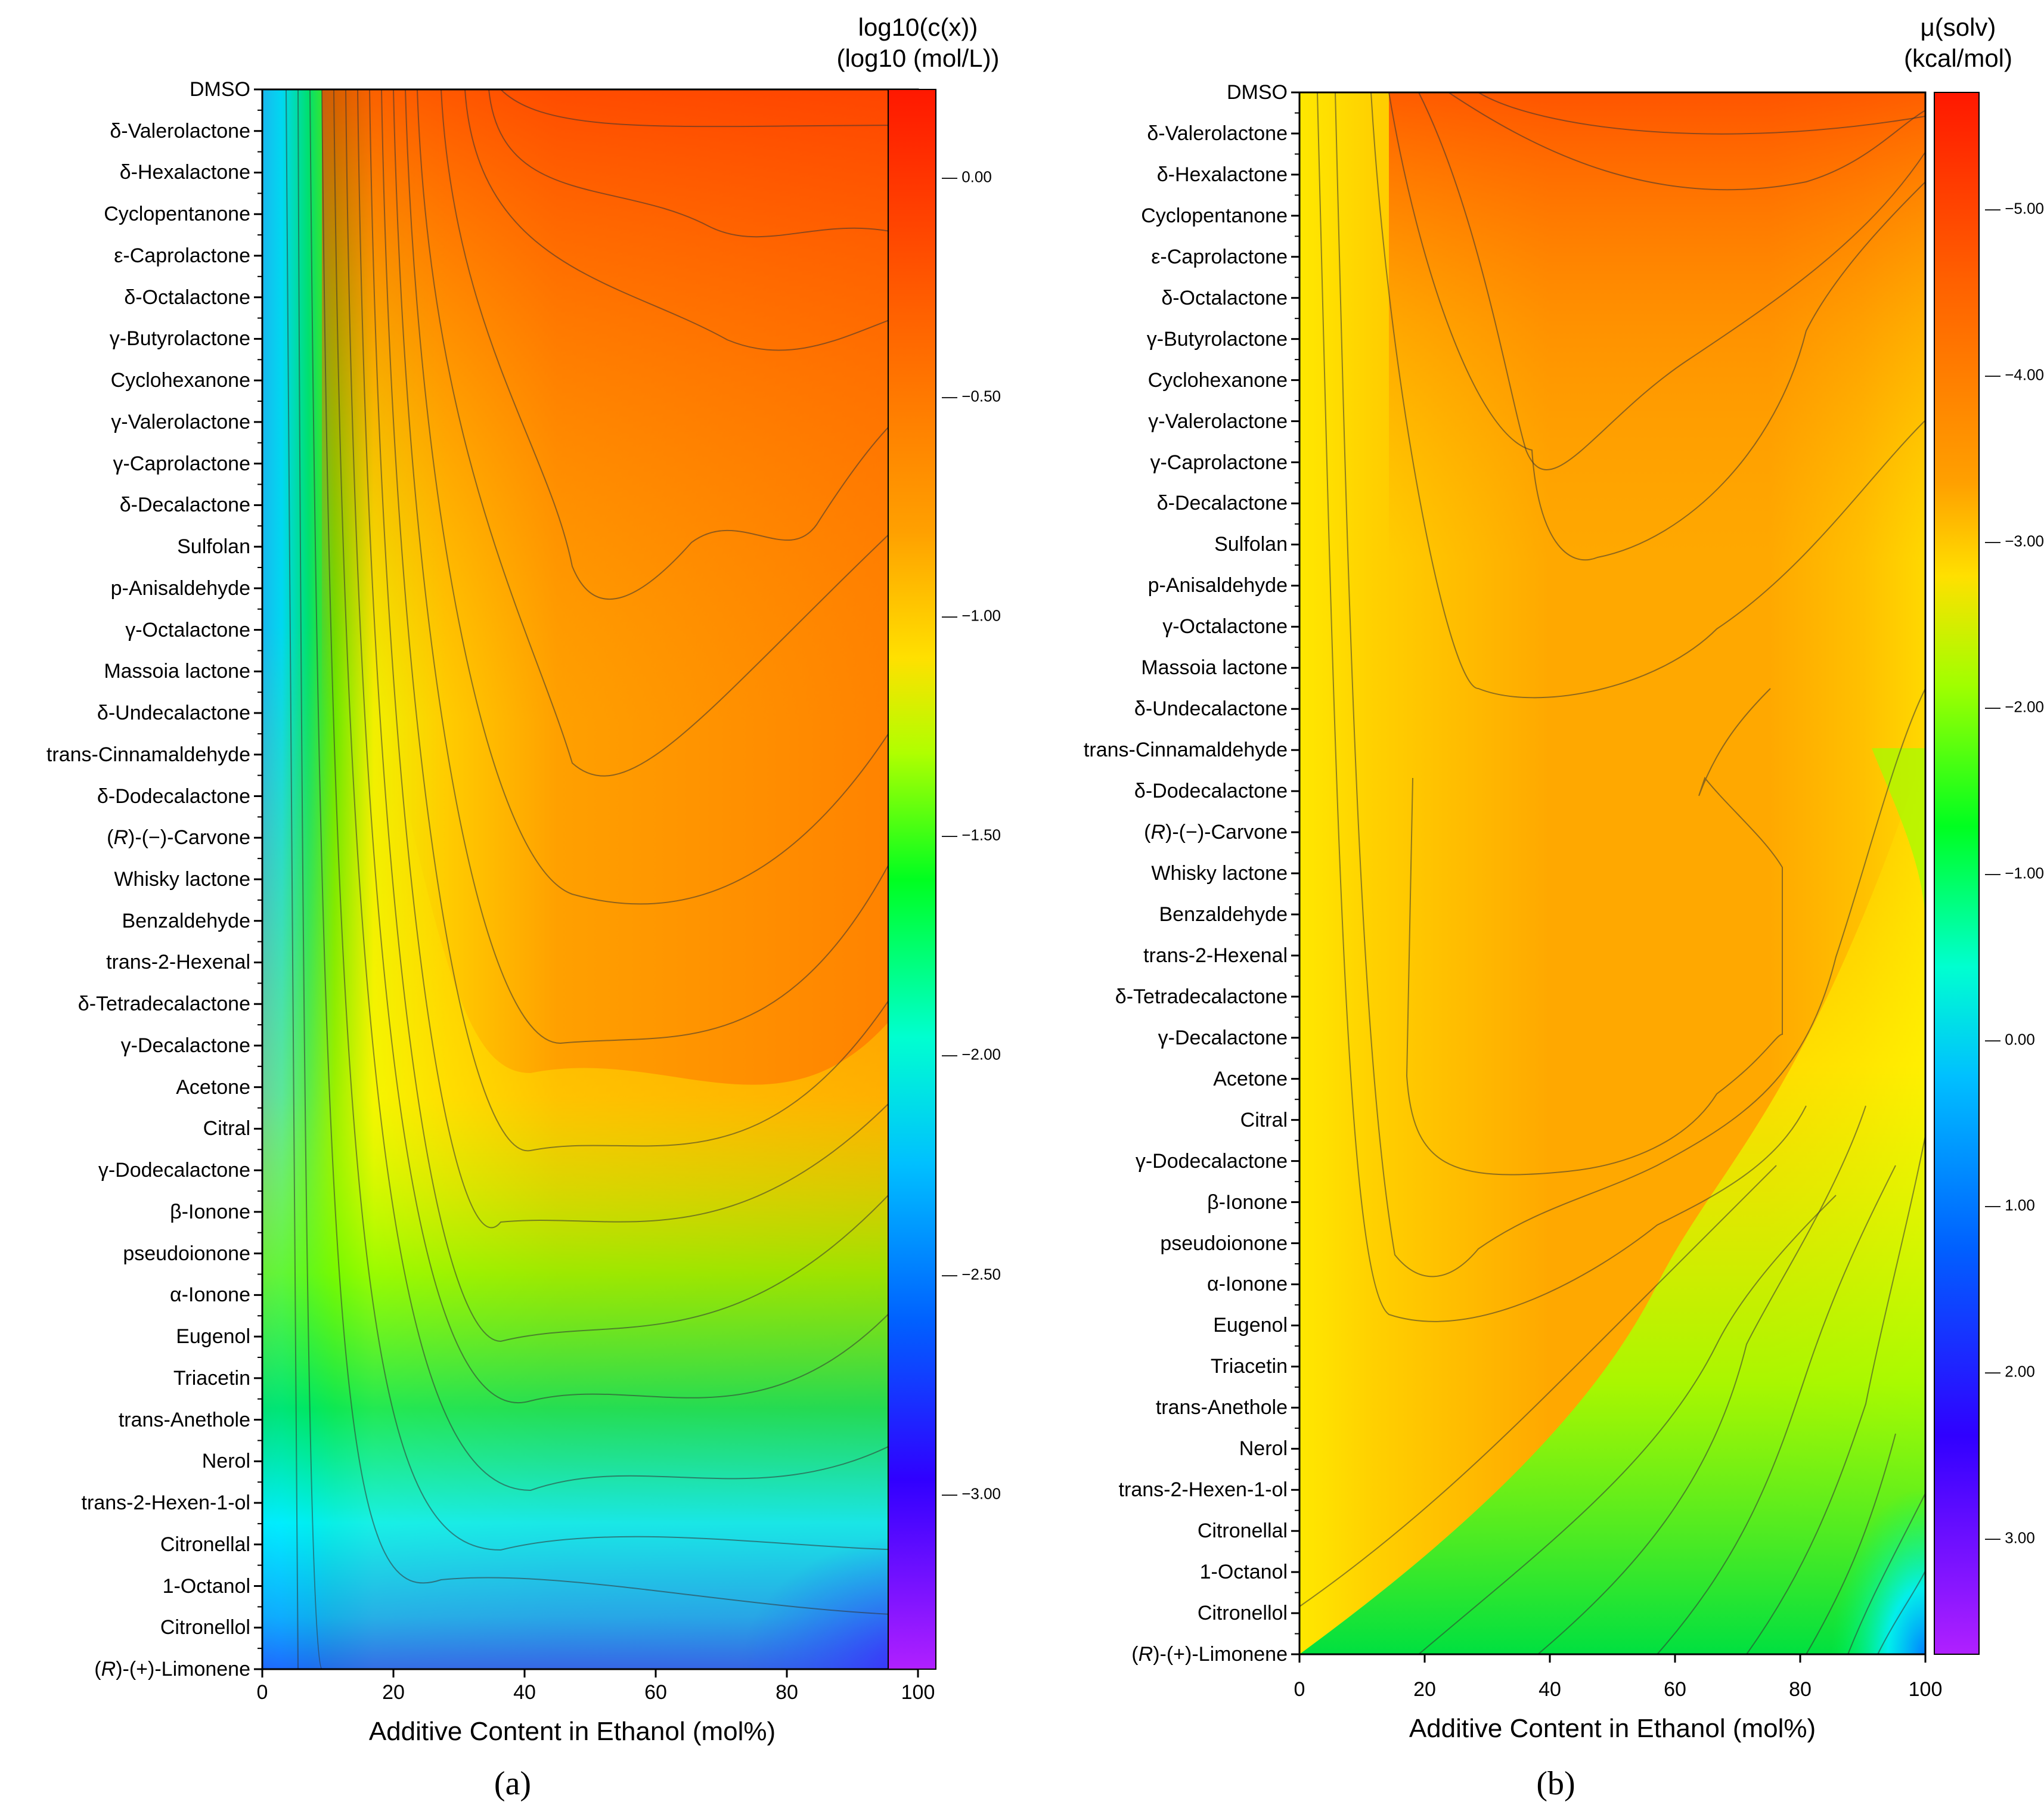 This screenshot has width=2044, height=1817. Describe the element at coordinates (393, 1692) in the screenshot. I see `x-tick-label: 20` at that location.